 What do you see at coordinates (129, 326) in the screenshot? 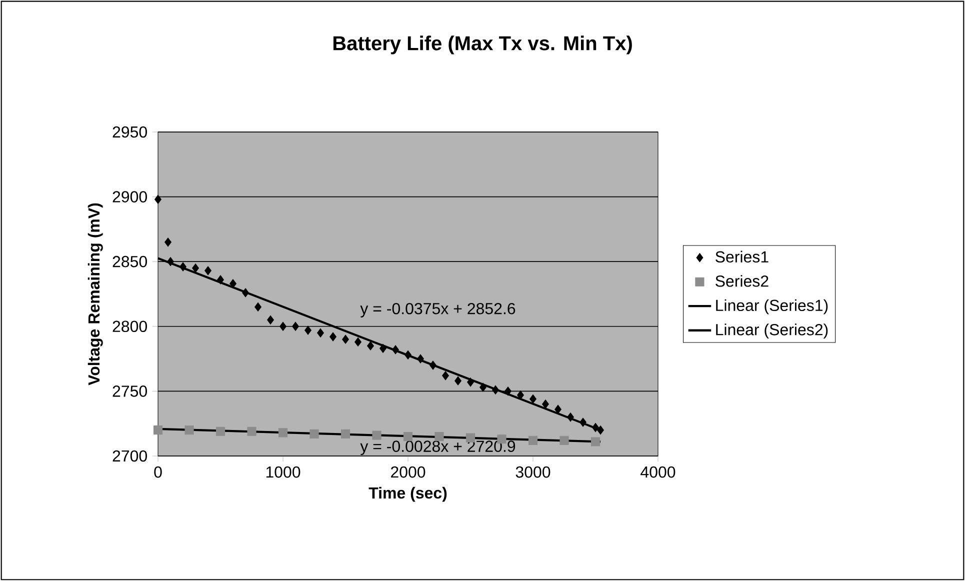
I see `y-tick-label: 2800` at bounding box center [129, 326].